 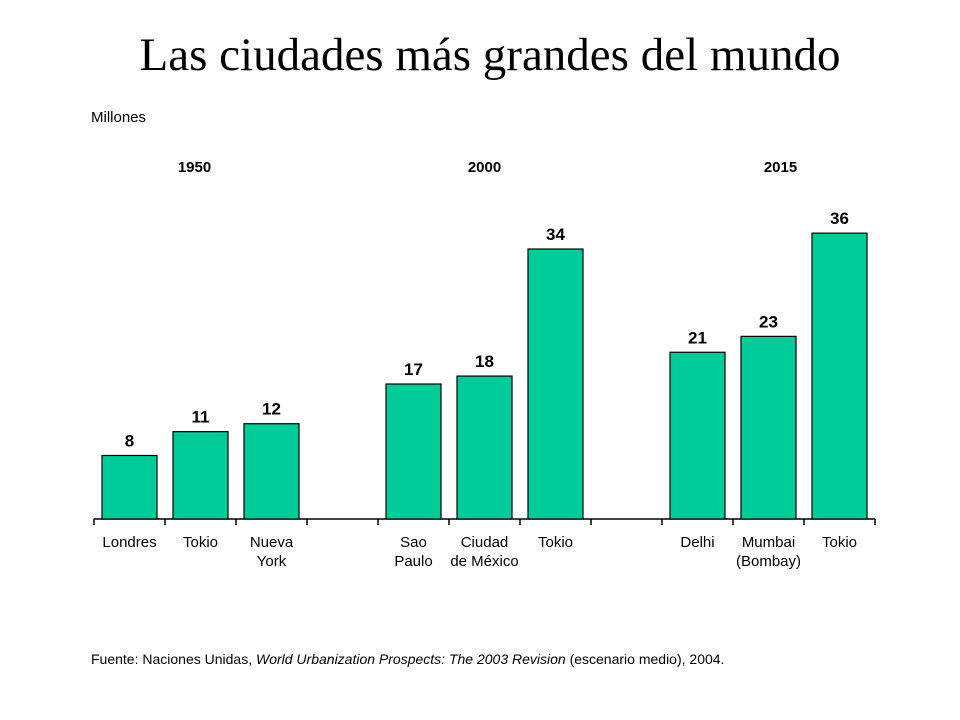 What do you see at coordinates (484, 361) in the screenshot?
I see `bar-value-label: 18` at bounding box center [484, 361].